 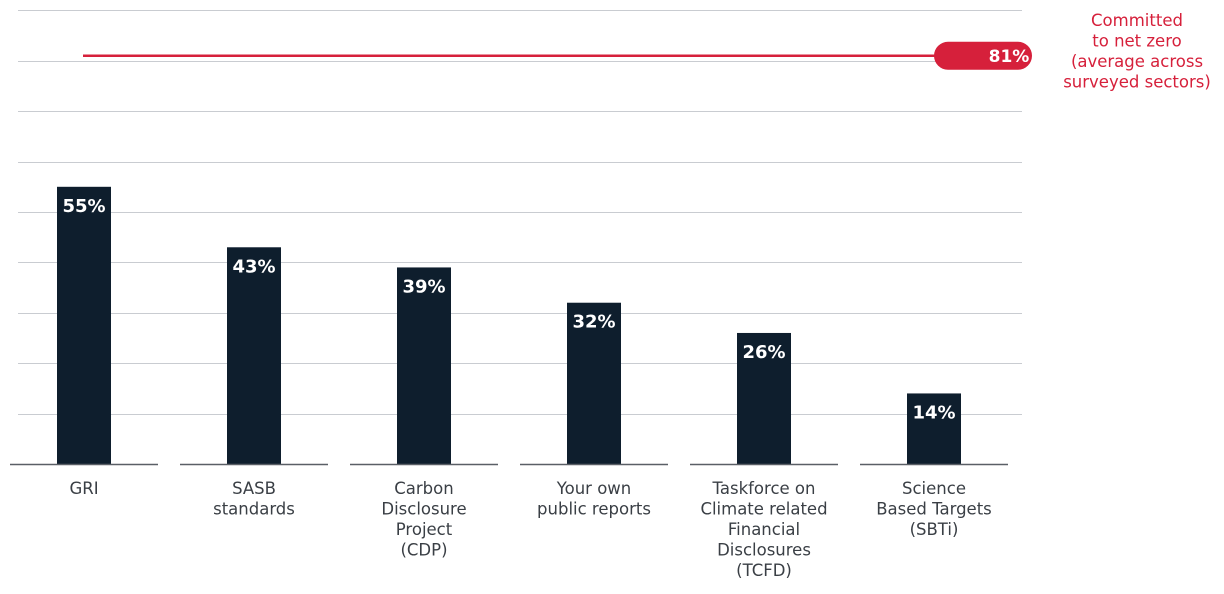 I want to click on reference-value-label: 81%, so click(x=1009, y=57).